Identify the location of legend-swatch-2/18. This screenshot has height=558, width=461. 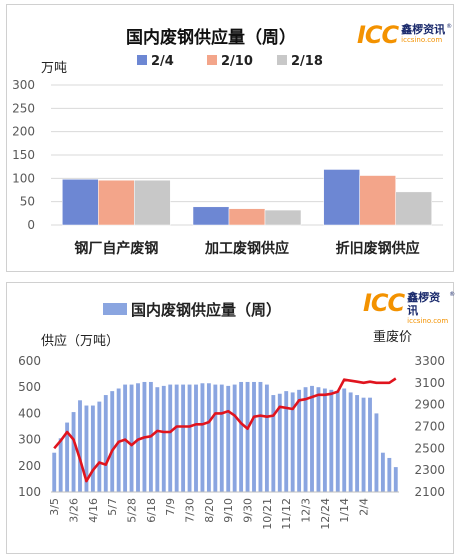
(282, 60).